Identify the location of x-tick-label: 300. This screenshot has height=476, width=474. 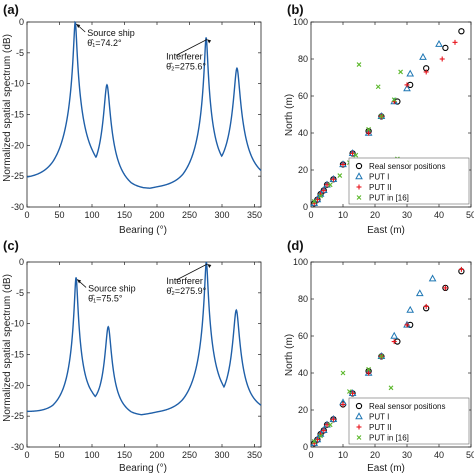
(221, 455).